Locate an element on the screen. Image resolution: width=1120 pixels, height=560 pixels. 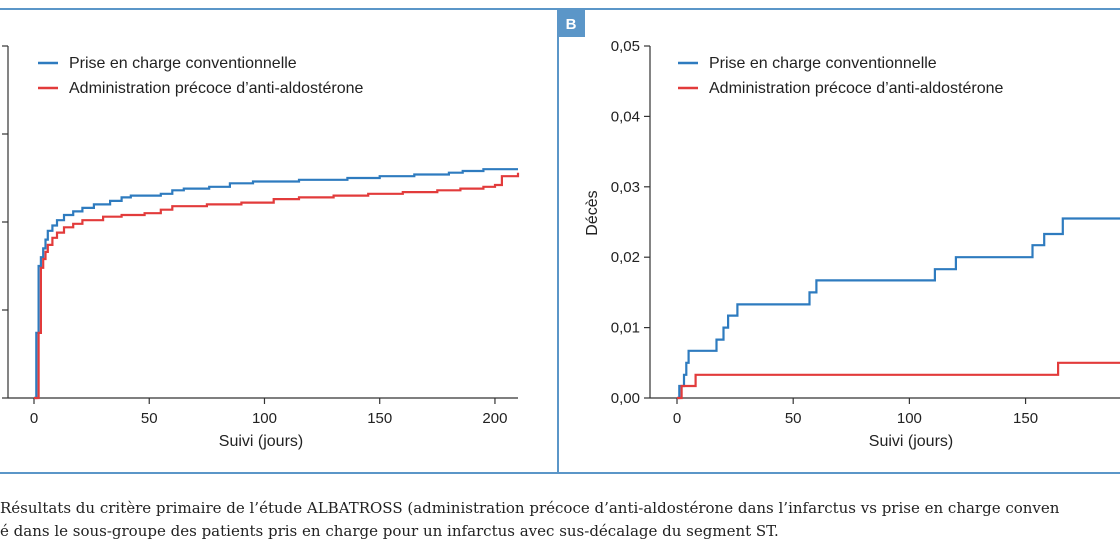
x-tick-label: 200 is located at coordinates (494, 418).